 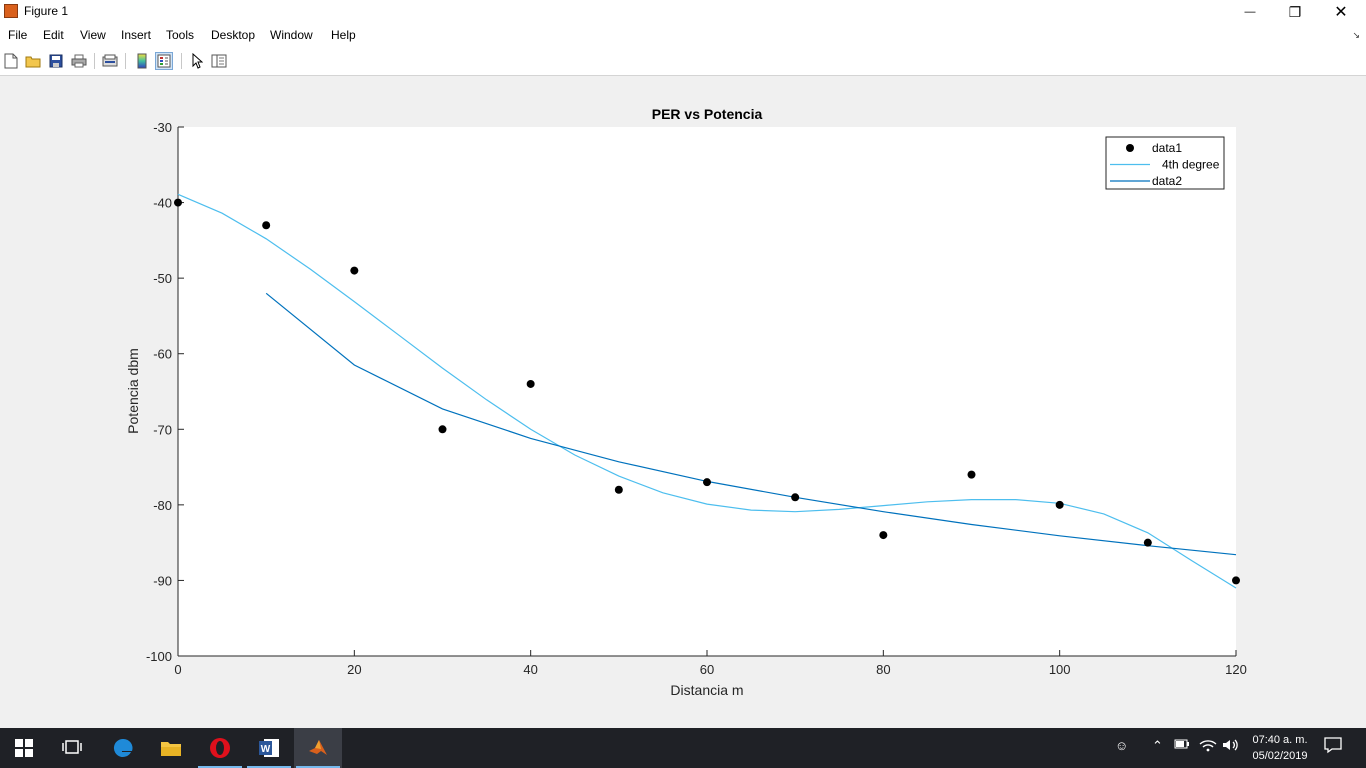 What do you see at coordinates (162, 278) in the screenshot?
I see `y-tick-label: -50` at bounding box center [162, 278].